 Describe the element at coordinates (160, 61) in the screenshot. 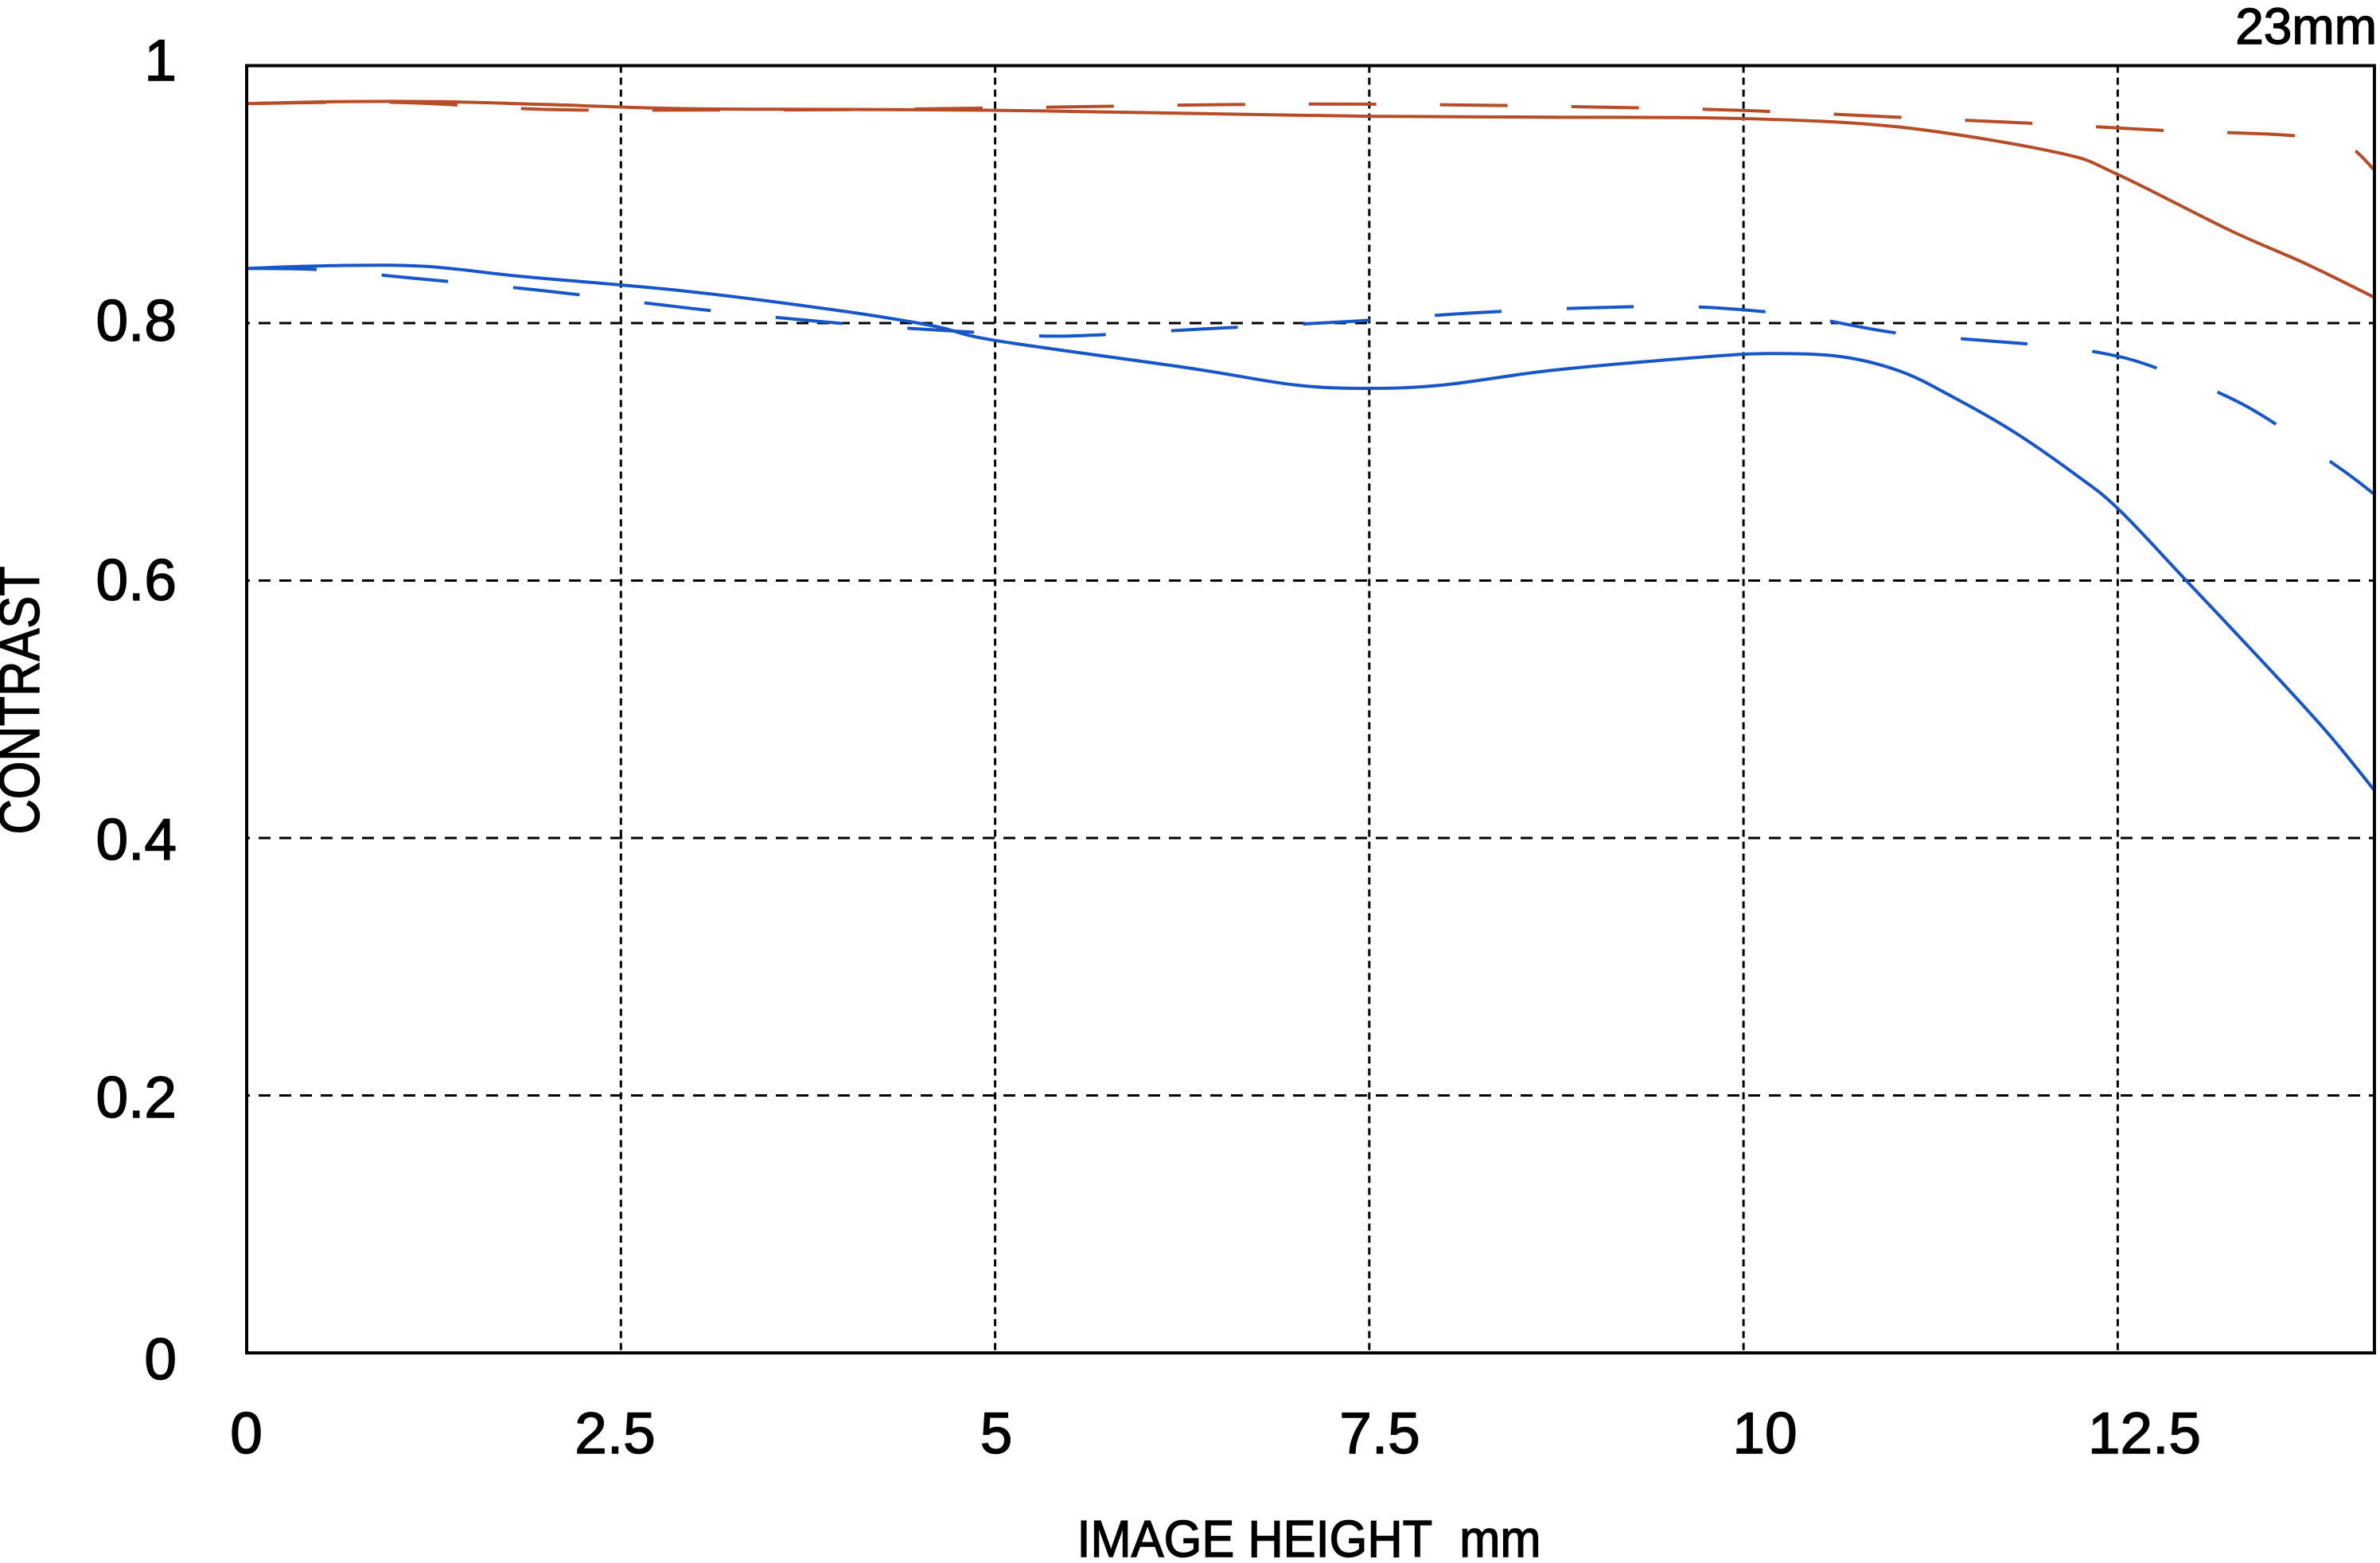

I see `svg-text: 1` at that location.